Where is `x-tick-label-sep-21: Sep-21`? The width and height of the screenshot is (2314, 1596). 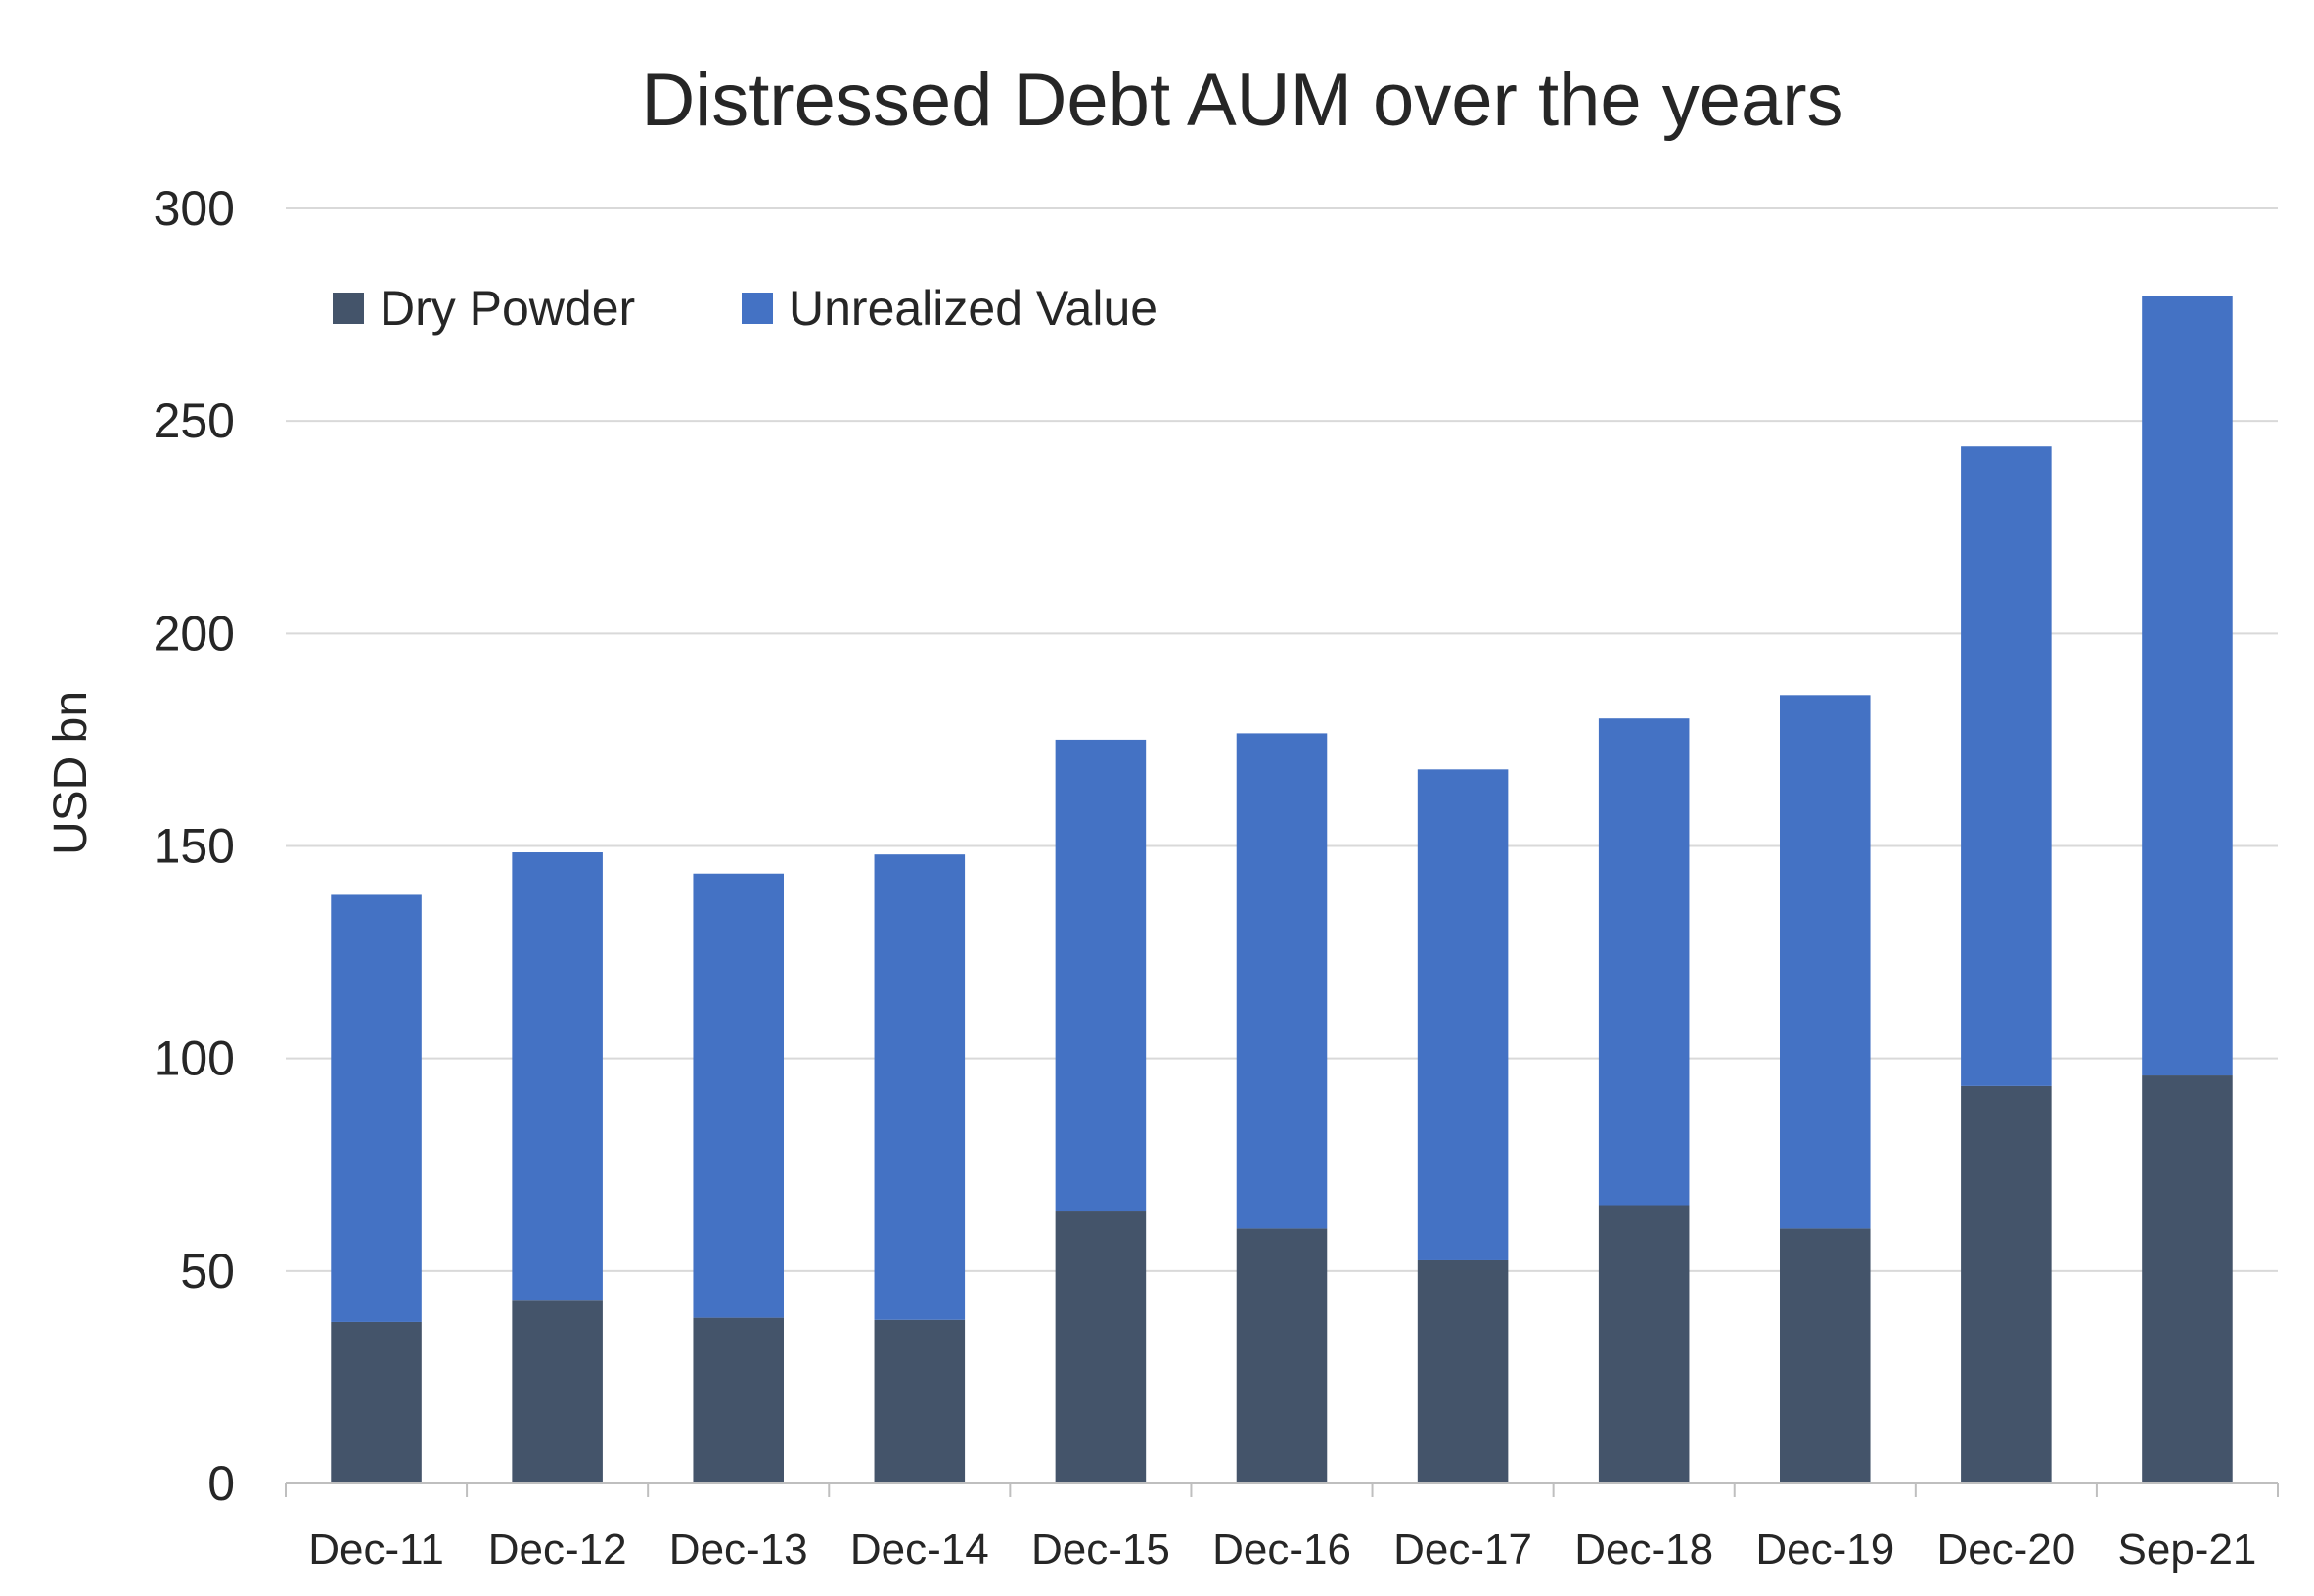 x-tick-label-sep-21: Sep-21 is located at coordinates (2187, 1549).